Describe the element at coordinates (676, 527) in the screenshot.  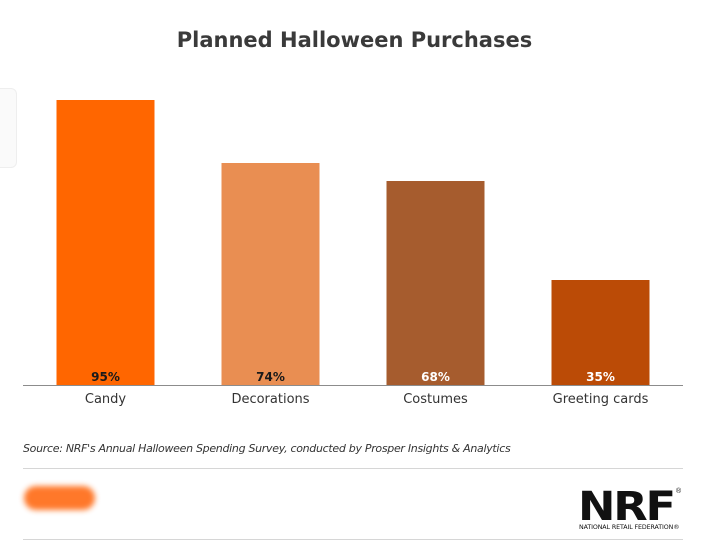
I see `logo-subtitle-reg: ®` at that location.